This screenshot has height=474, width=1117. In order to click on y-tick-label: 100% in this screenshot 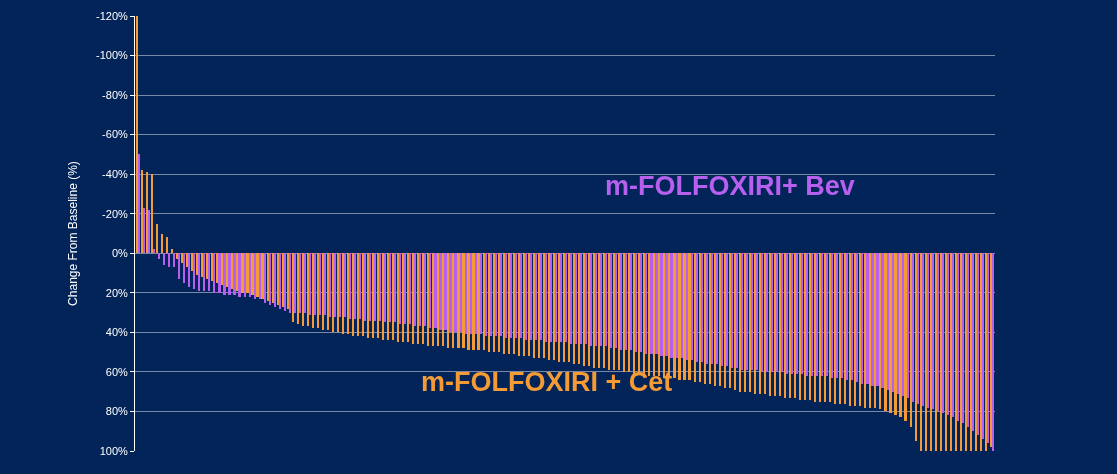, I will do `click(114, 450)`.